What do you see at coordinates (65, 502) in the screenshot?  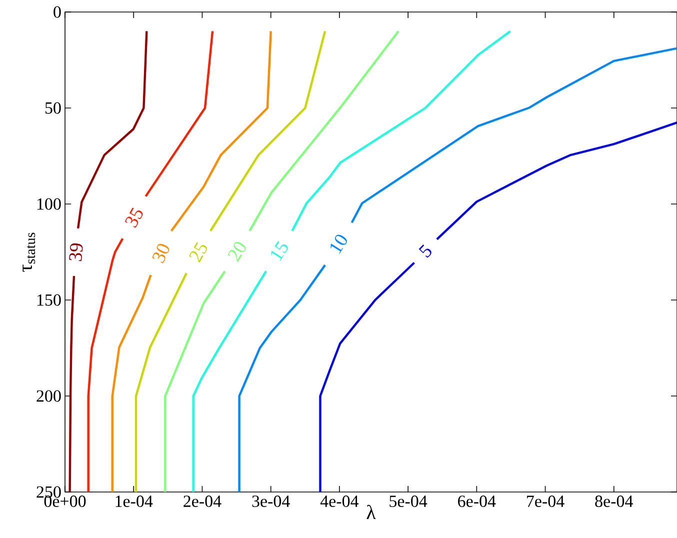 I see `x-tick-label: 0e+00` at bounding box center [65, 502].